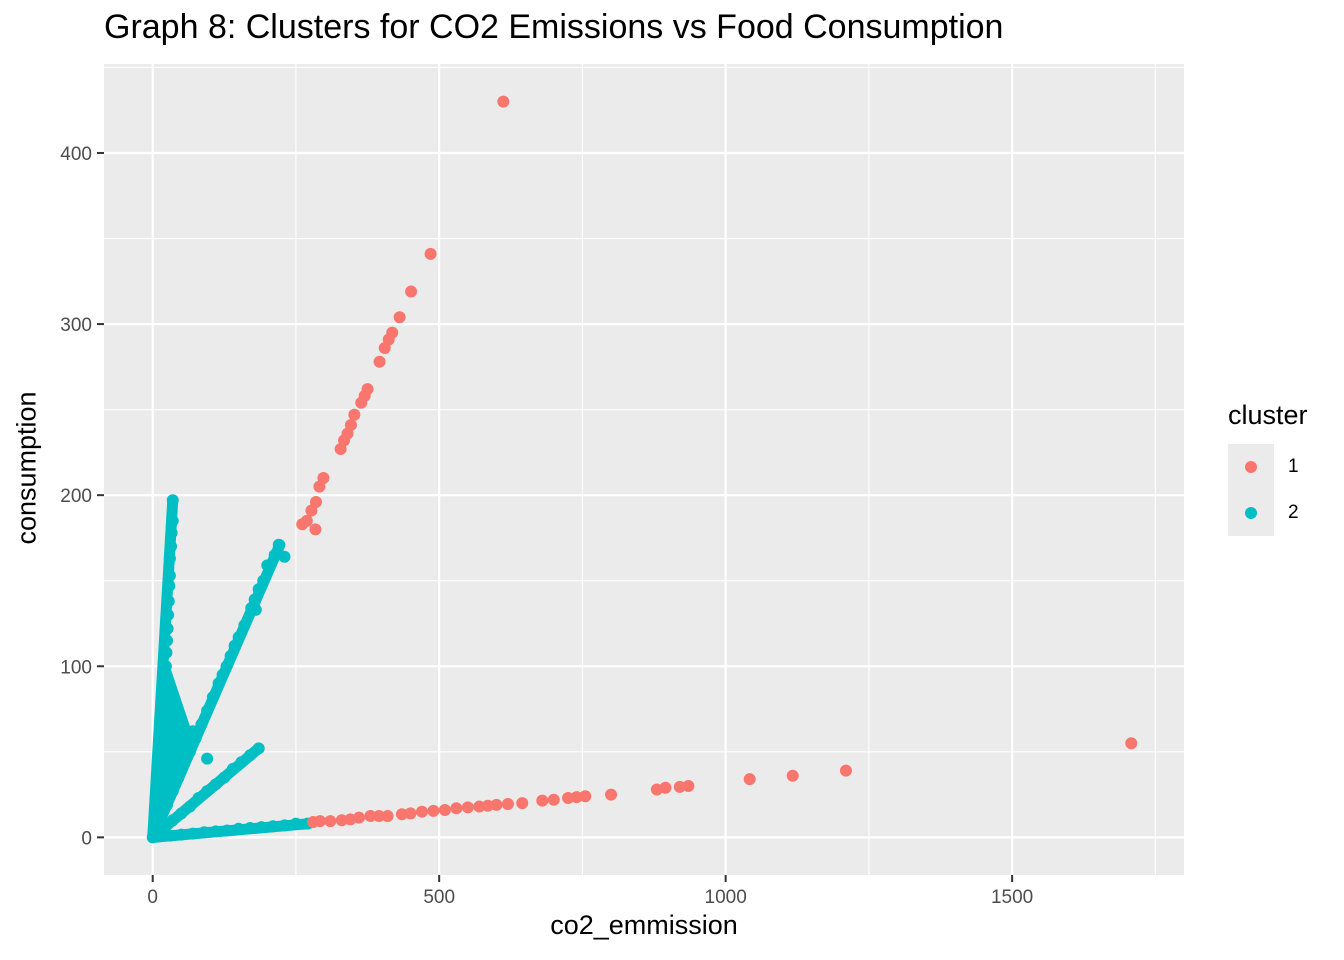 The width and height of the screenshot is (1344, 960). I want to click on cluster-2-points, so click(230, 669).